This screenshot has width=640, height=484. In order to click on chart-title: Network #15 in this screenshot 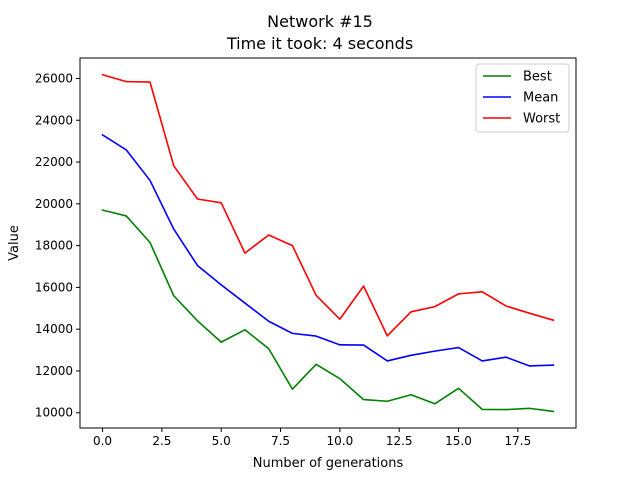, I will do `click(320, 21)`.